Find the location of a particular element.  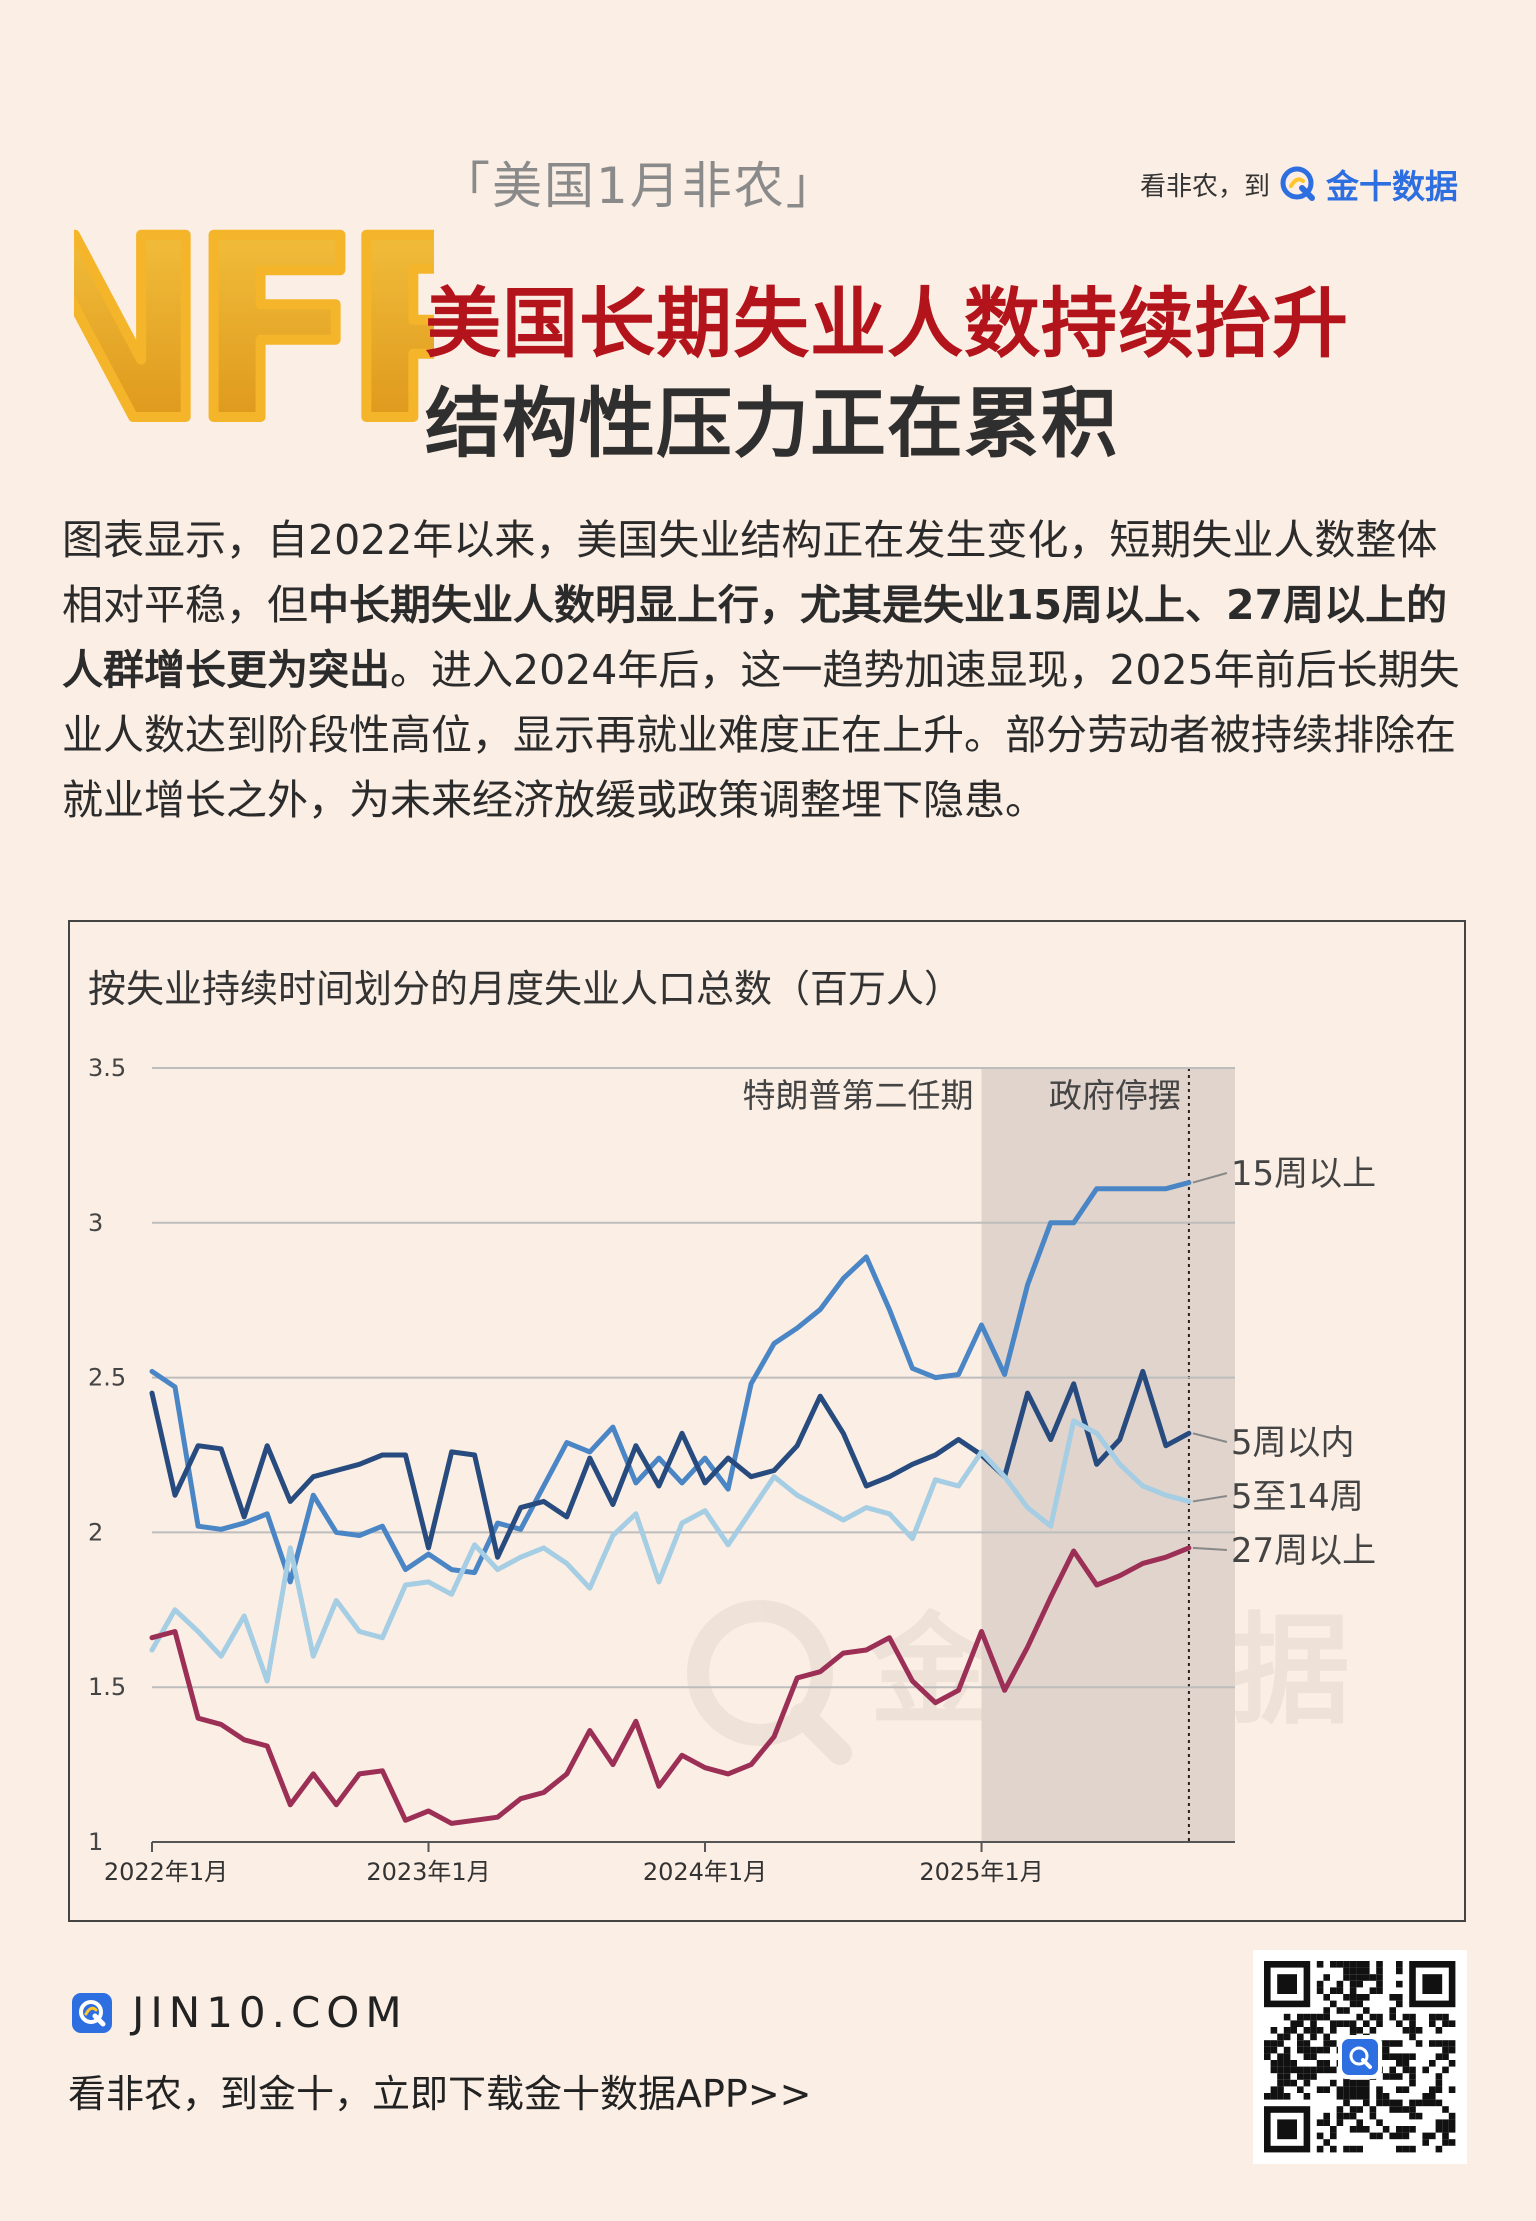

brand-name: 金十数据 is located at coordinates (1392, 186).